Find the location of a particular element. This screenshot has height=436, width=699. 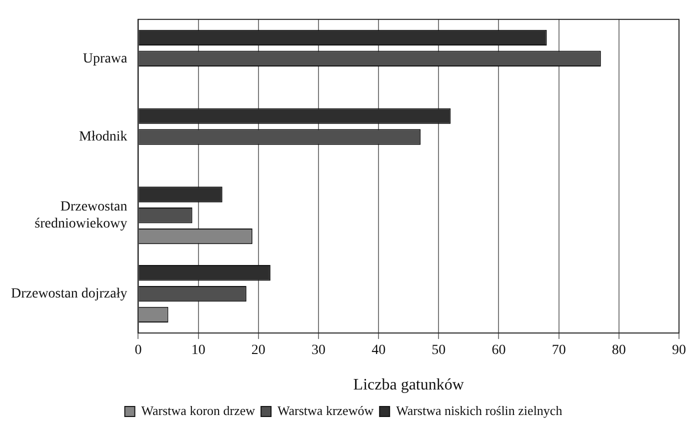

x-tick-label: 20 is located at coordinates (258, 350).